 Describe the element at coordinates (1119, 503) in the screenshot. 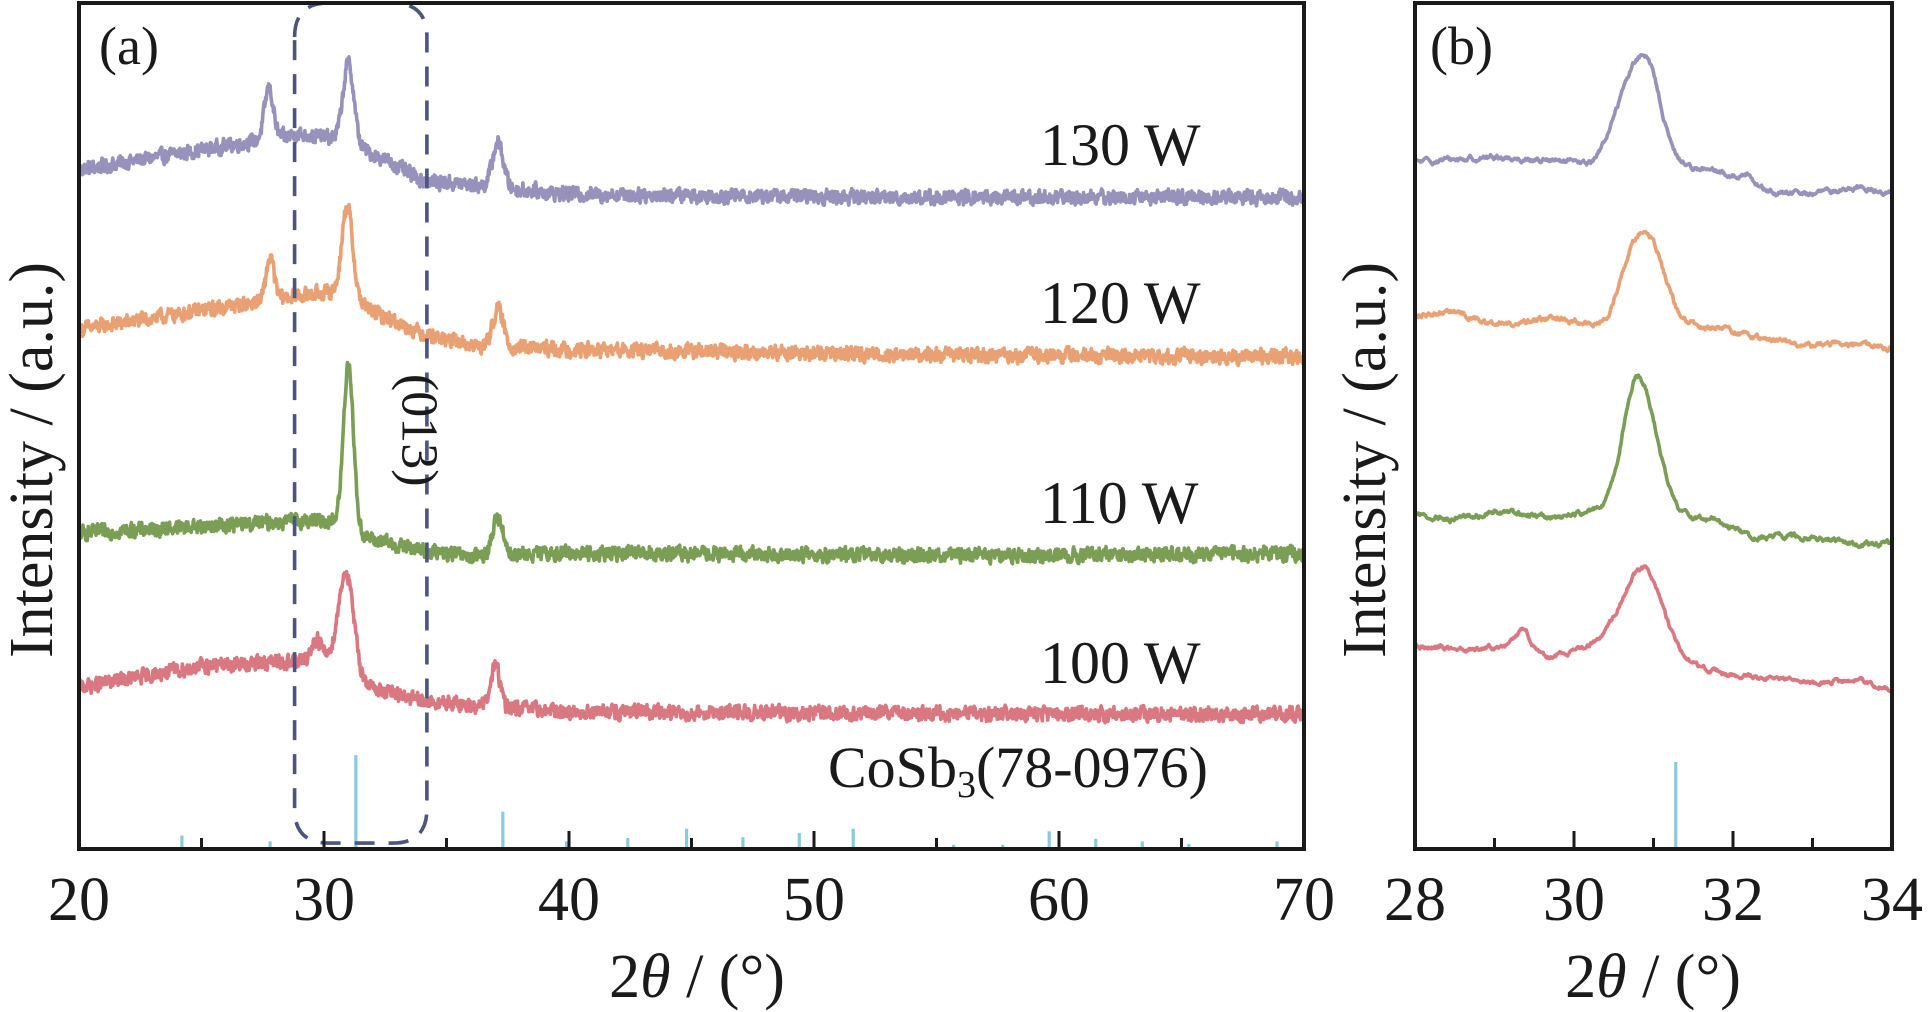

I see `series-label-110w: 110 W` at that location.